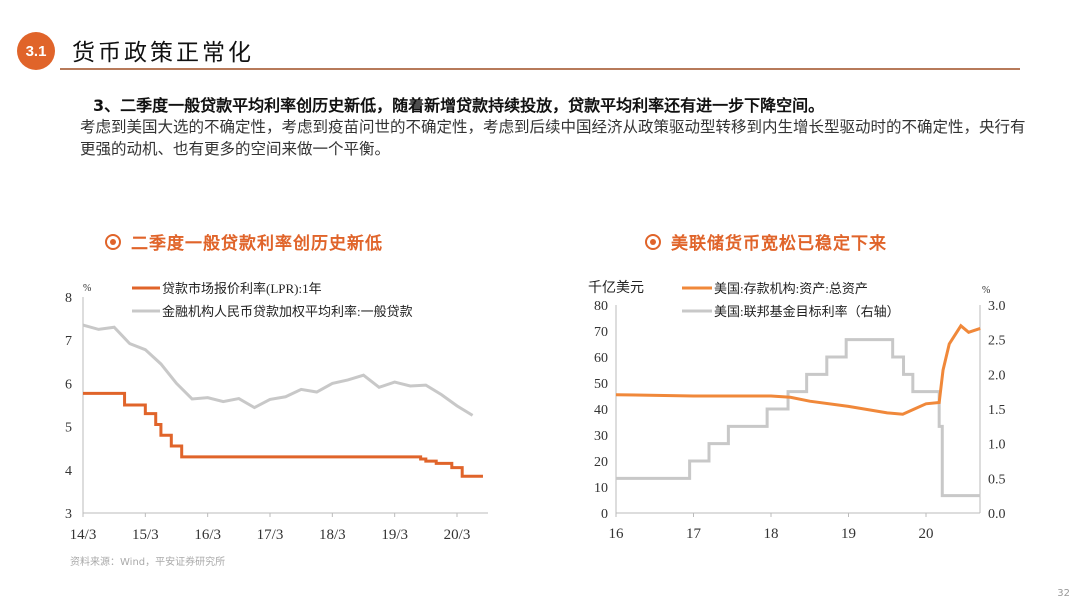 Image resolution: width=1080 pixels, height=608 pixels. I want to click on chart2-title: 美联储货币宽松已稳定下来, so click(766, 241).